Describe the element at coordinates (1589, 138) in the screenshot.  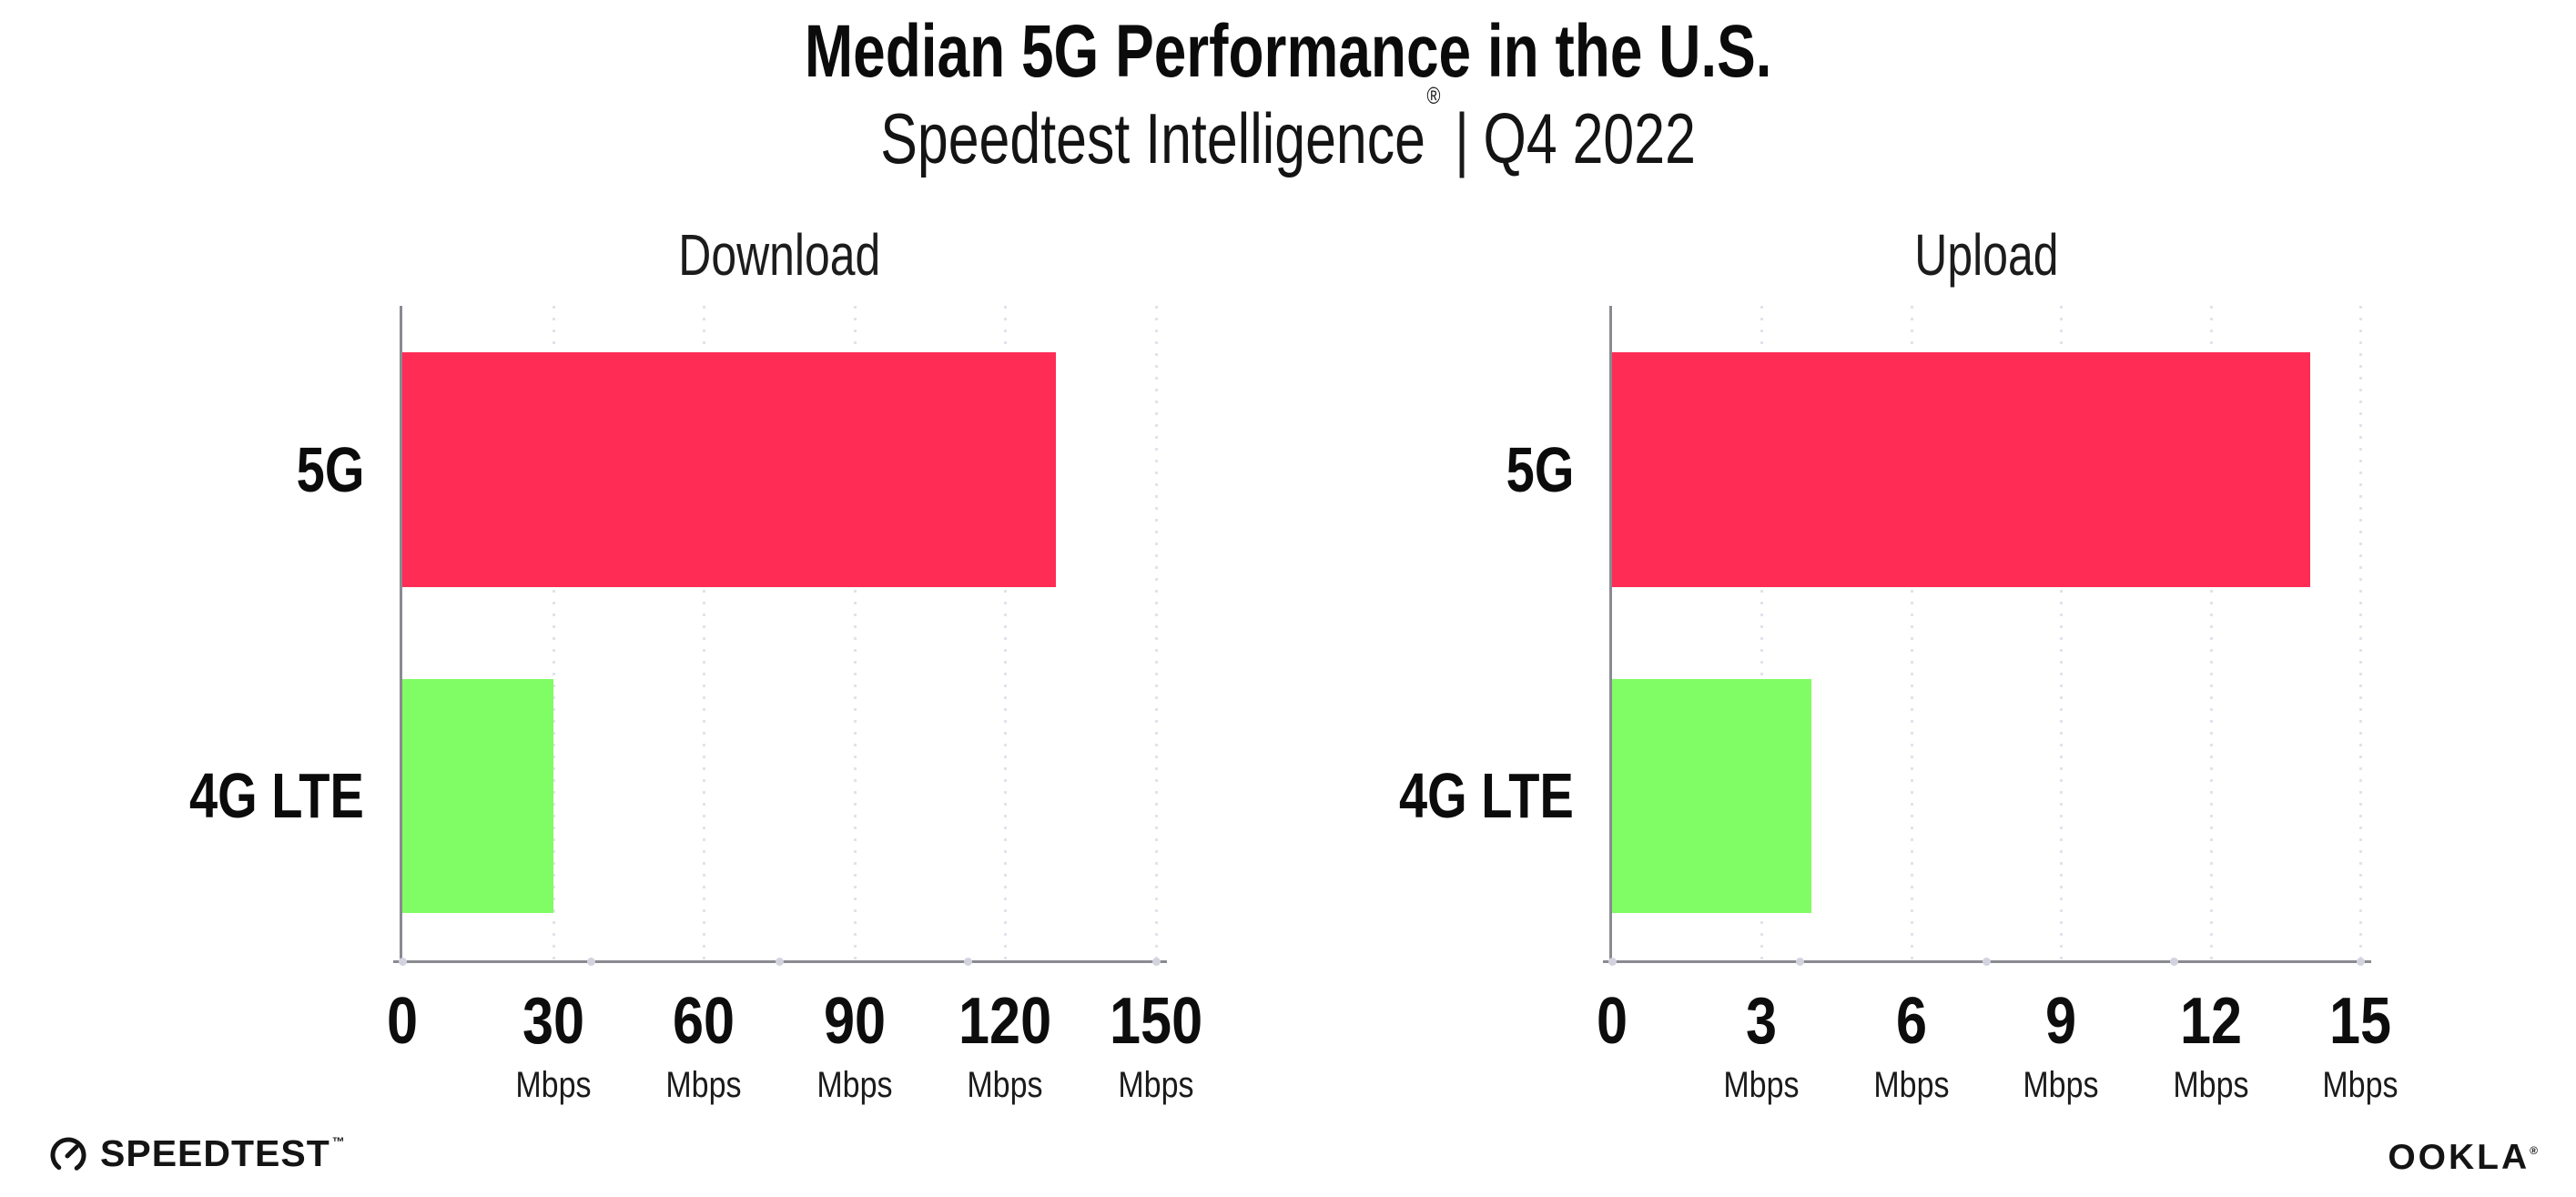
I see `subtitle-period: Q4 2022` at that location.